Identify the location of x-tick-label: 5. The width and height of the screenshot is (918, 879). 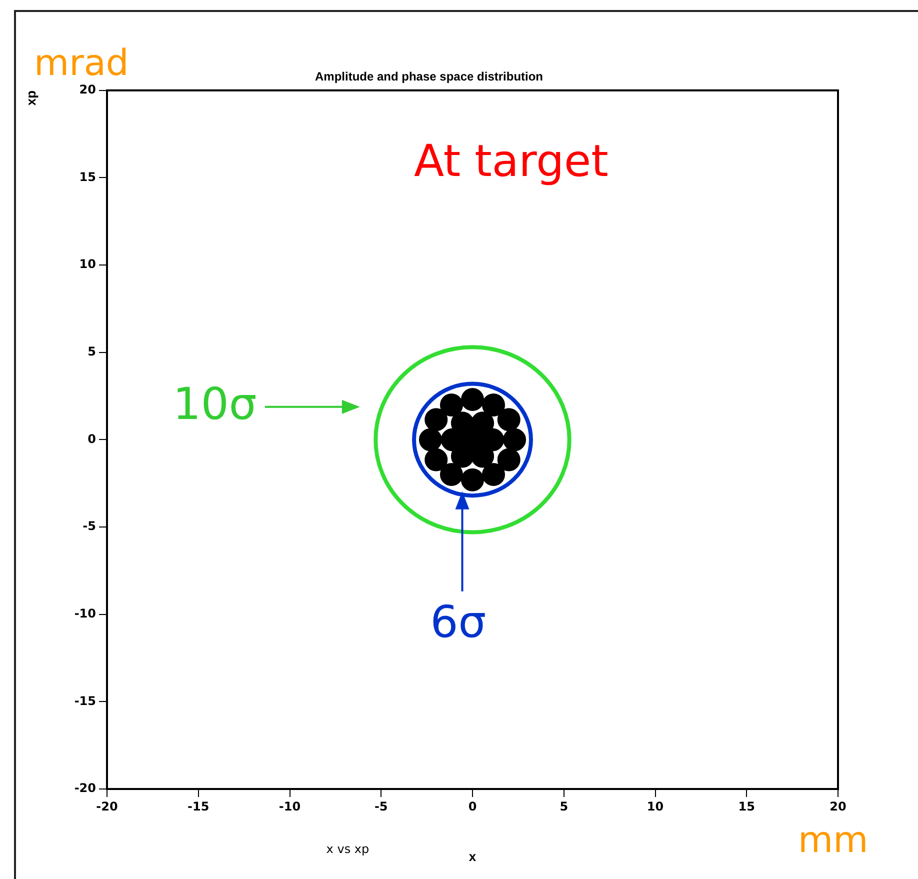
(564, 806).